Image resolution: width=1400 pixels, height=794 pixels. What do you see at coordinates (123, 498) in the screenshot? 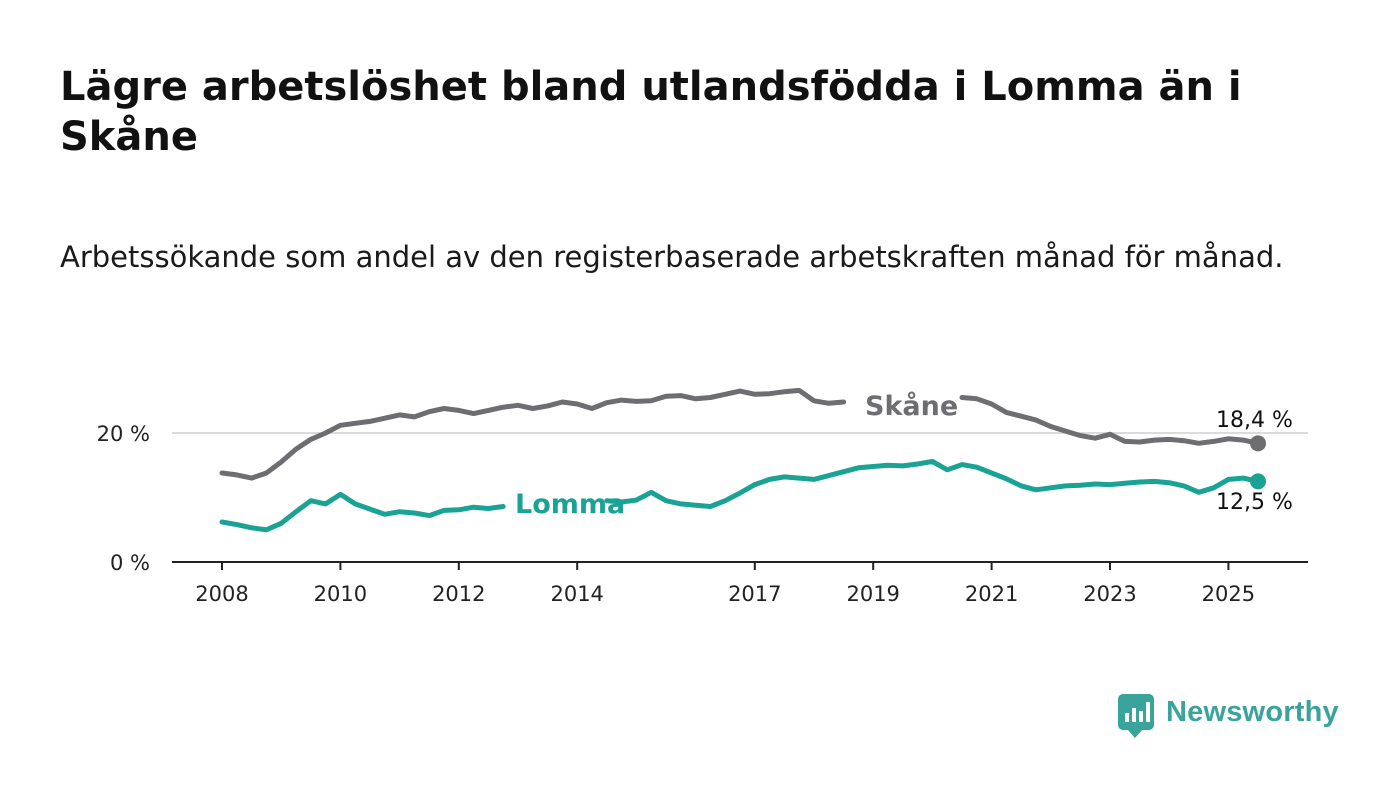
I see `y-ticks: 0 % 20 %` at bounding box center [123, 498].